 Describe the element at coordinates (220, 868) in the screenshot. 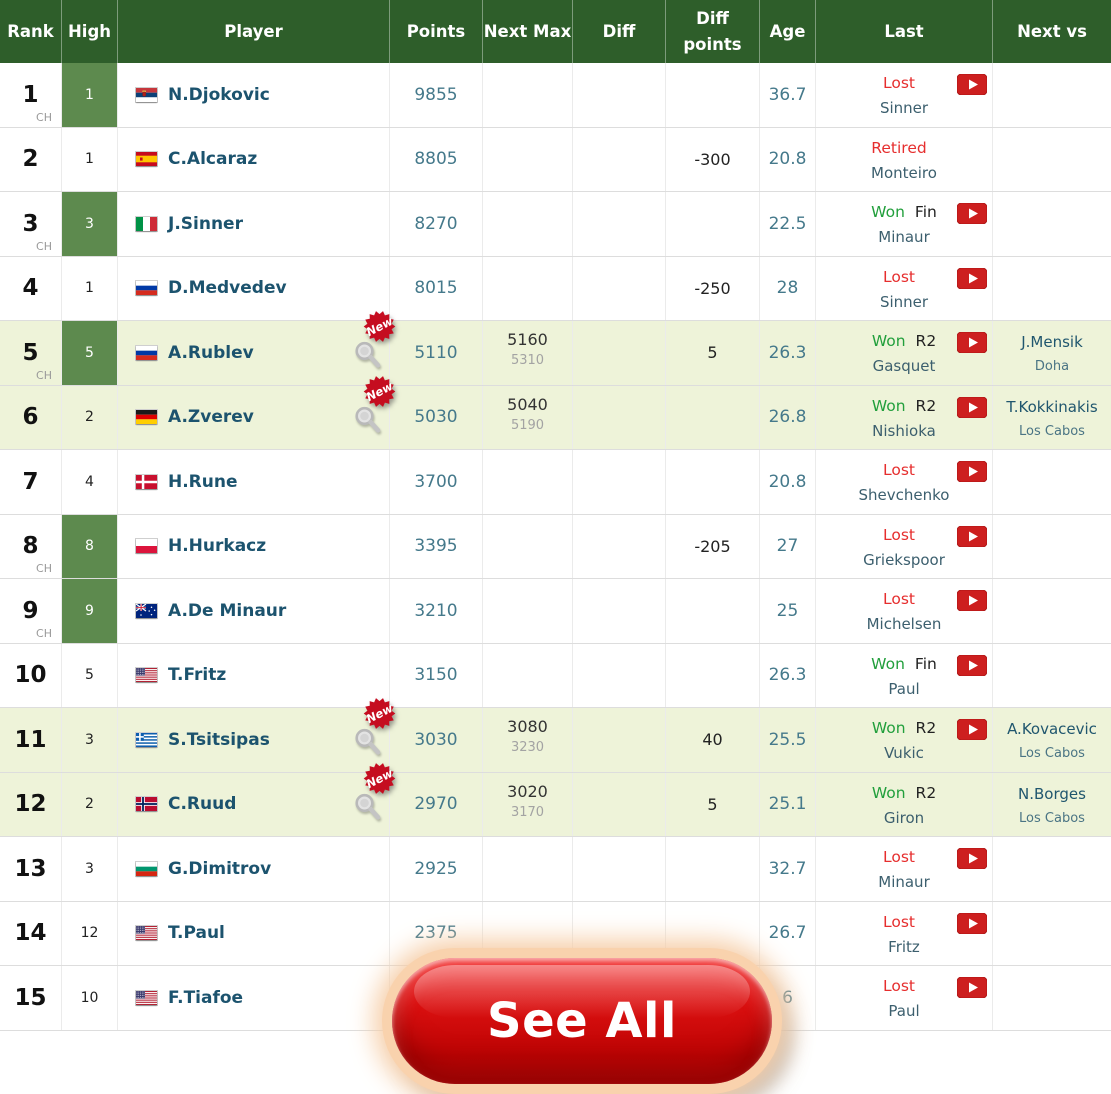

I see `player-name: G.Dimitrov` at that location.